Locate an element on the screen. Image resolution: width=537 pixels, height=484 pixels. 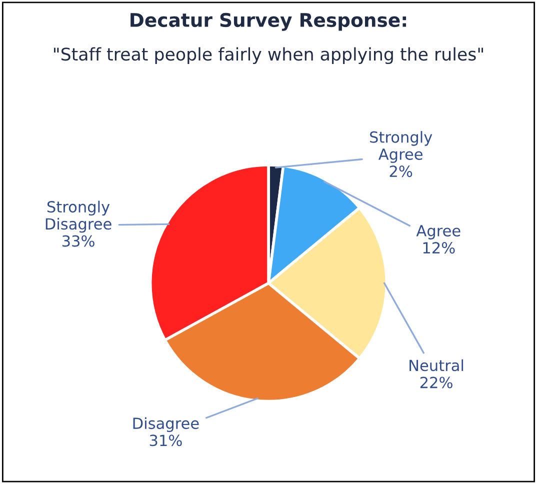
data-label: 2% is located at coordinates (401, 172).